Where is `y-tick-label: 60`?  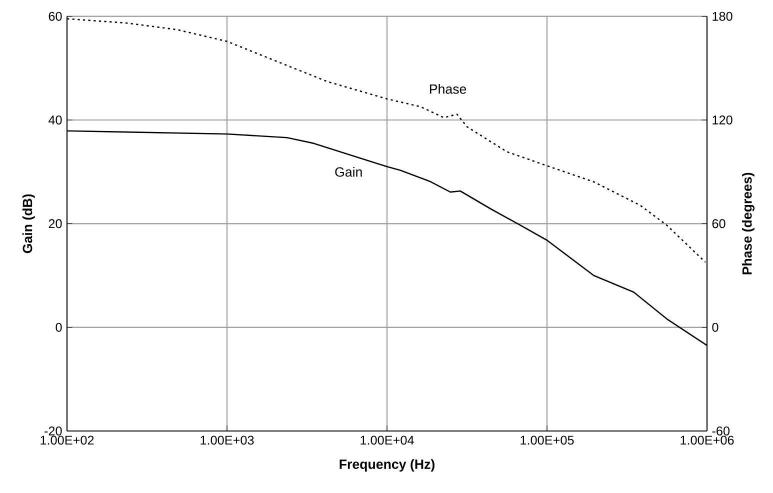 y-tick-label: 60 is located at coordinates (55, 16).